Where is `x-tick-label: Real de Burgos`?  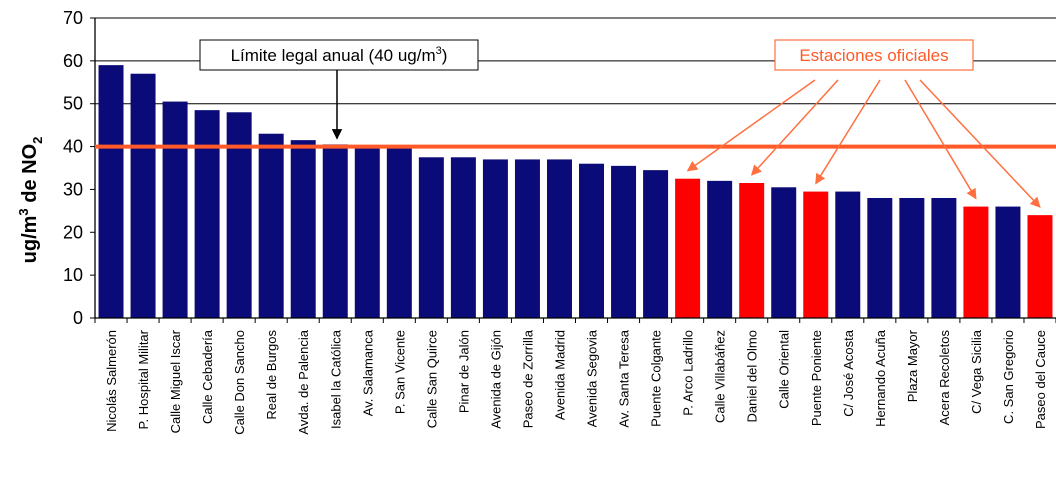 x-tick-label: Real de Burgos is located at coordinates (271, 375).